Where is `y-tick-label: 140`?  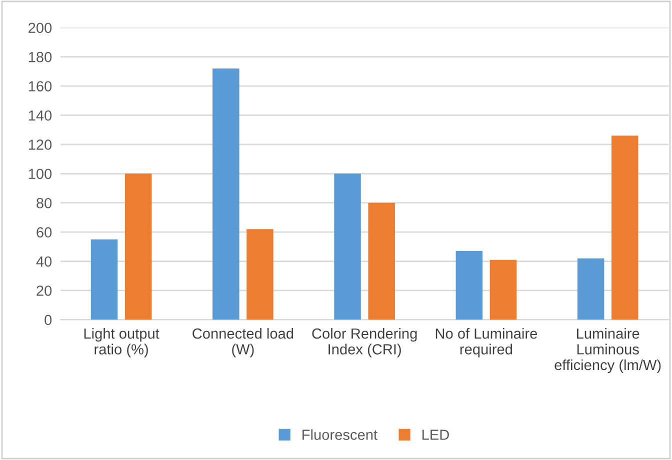
y-tick-label: 140 is located at coordinates (40, 115).